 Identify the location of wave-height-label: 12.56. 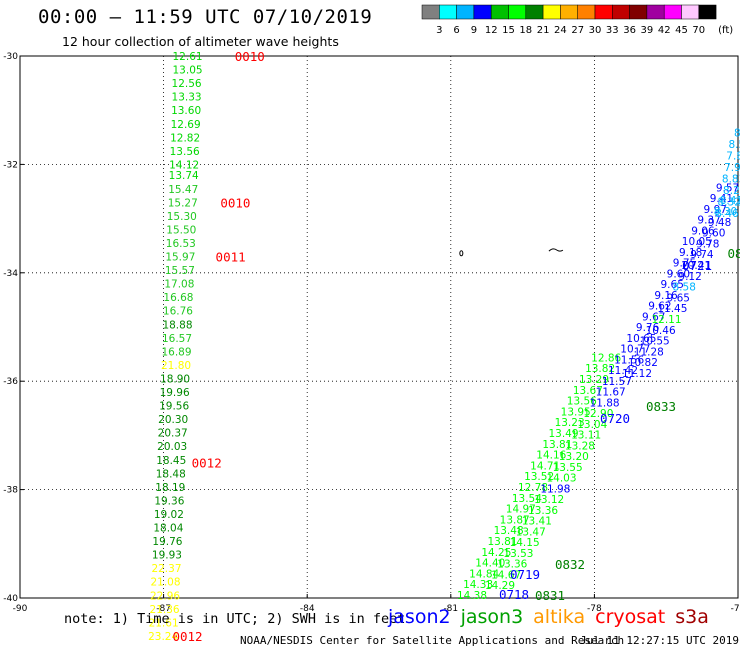
(187, 84).